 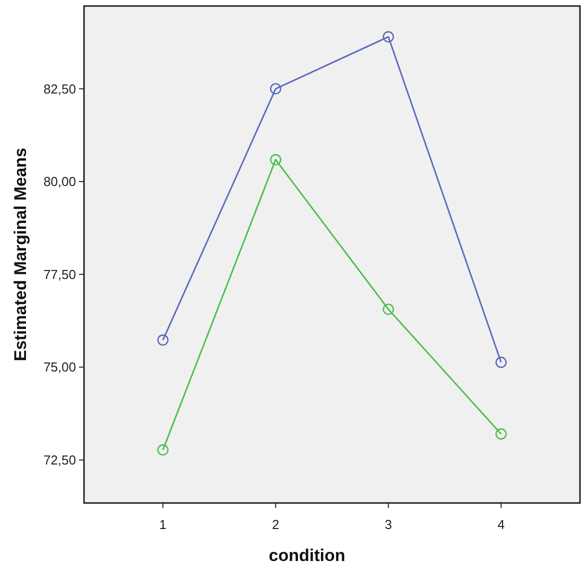 What do you see at coordinates (59, 367) in the screenshot?
I see `y-tick-label: 75,00` at bounding box center [59, 367].